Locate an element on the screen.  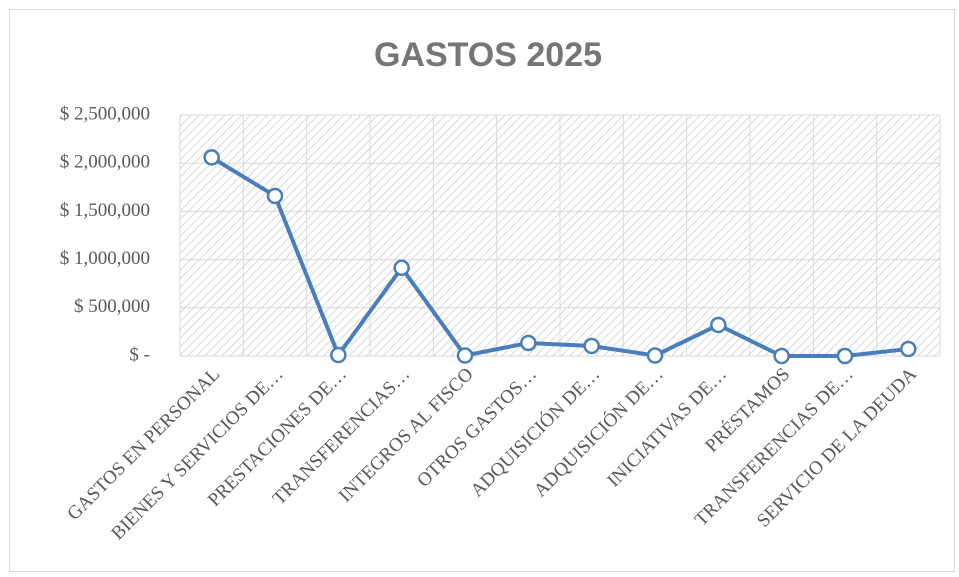
y-tick-label: $ - is located at coordinates (139, 354).